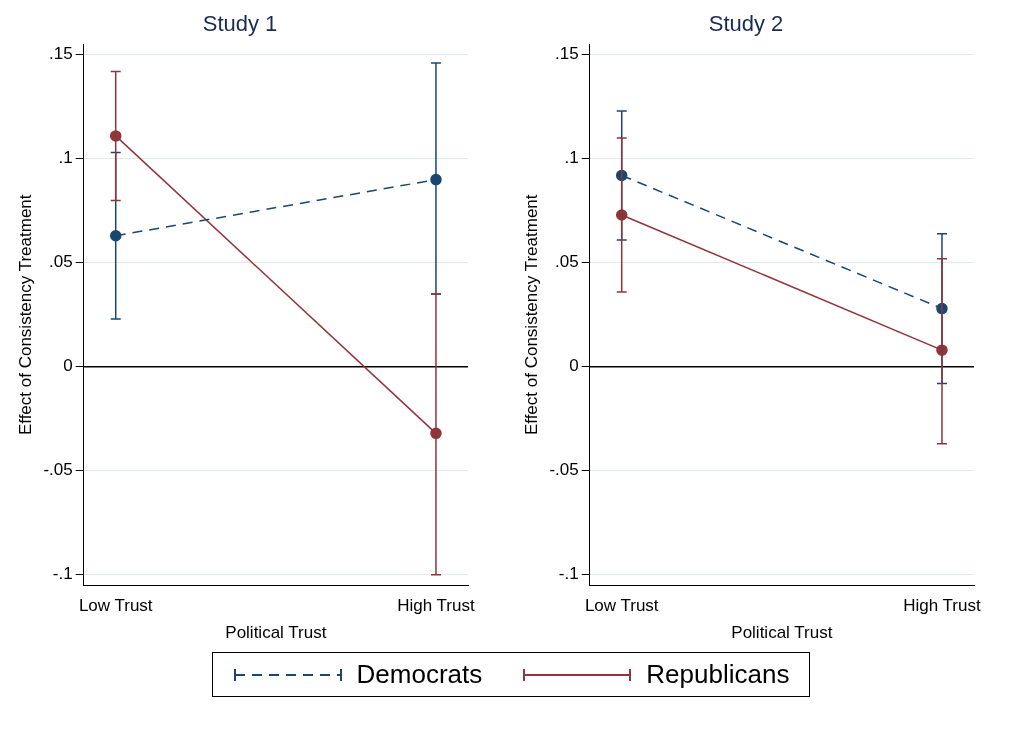  What do you see at coordinates (419, 674) in the screenshot?
I see `legend-label: Democrats` at bounding box center [419, 674].